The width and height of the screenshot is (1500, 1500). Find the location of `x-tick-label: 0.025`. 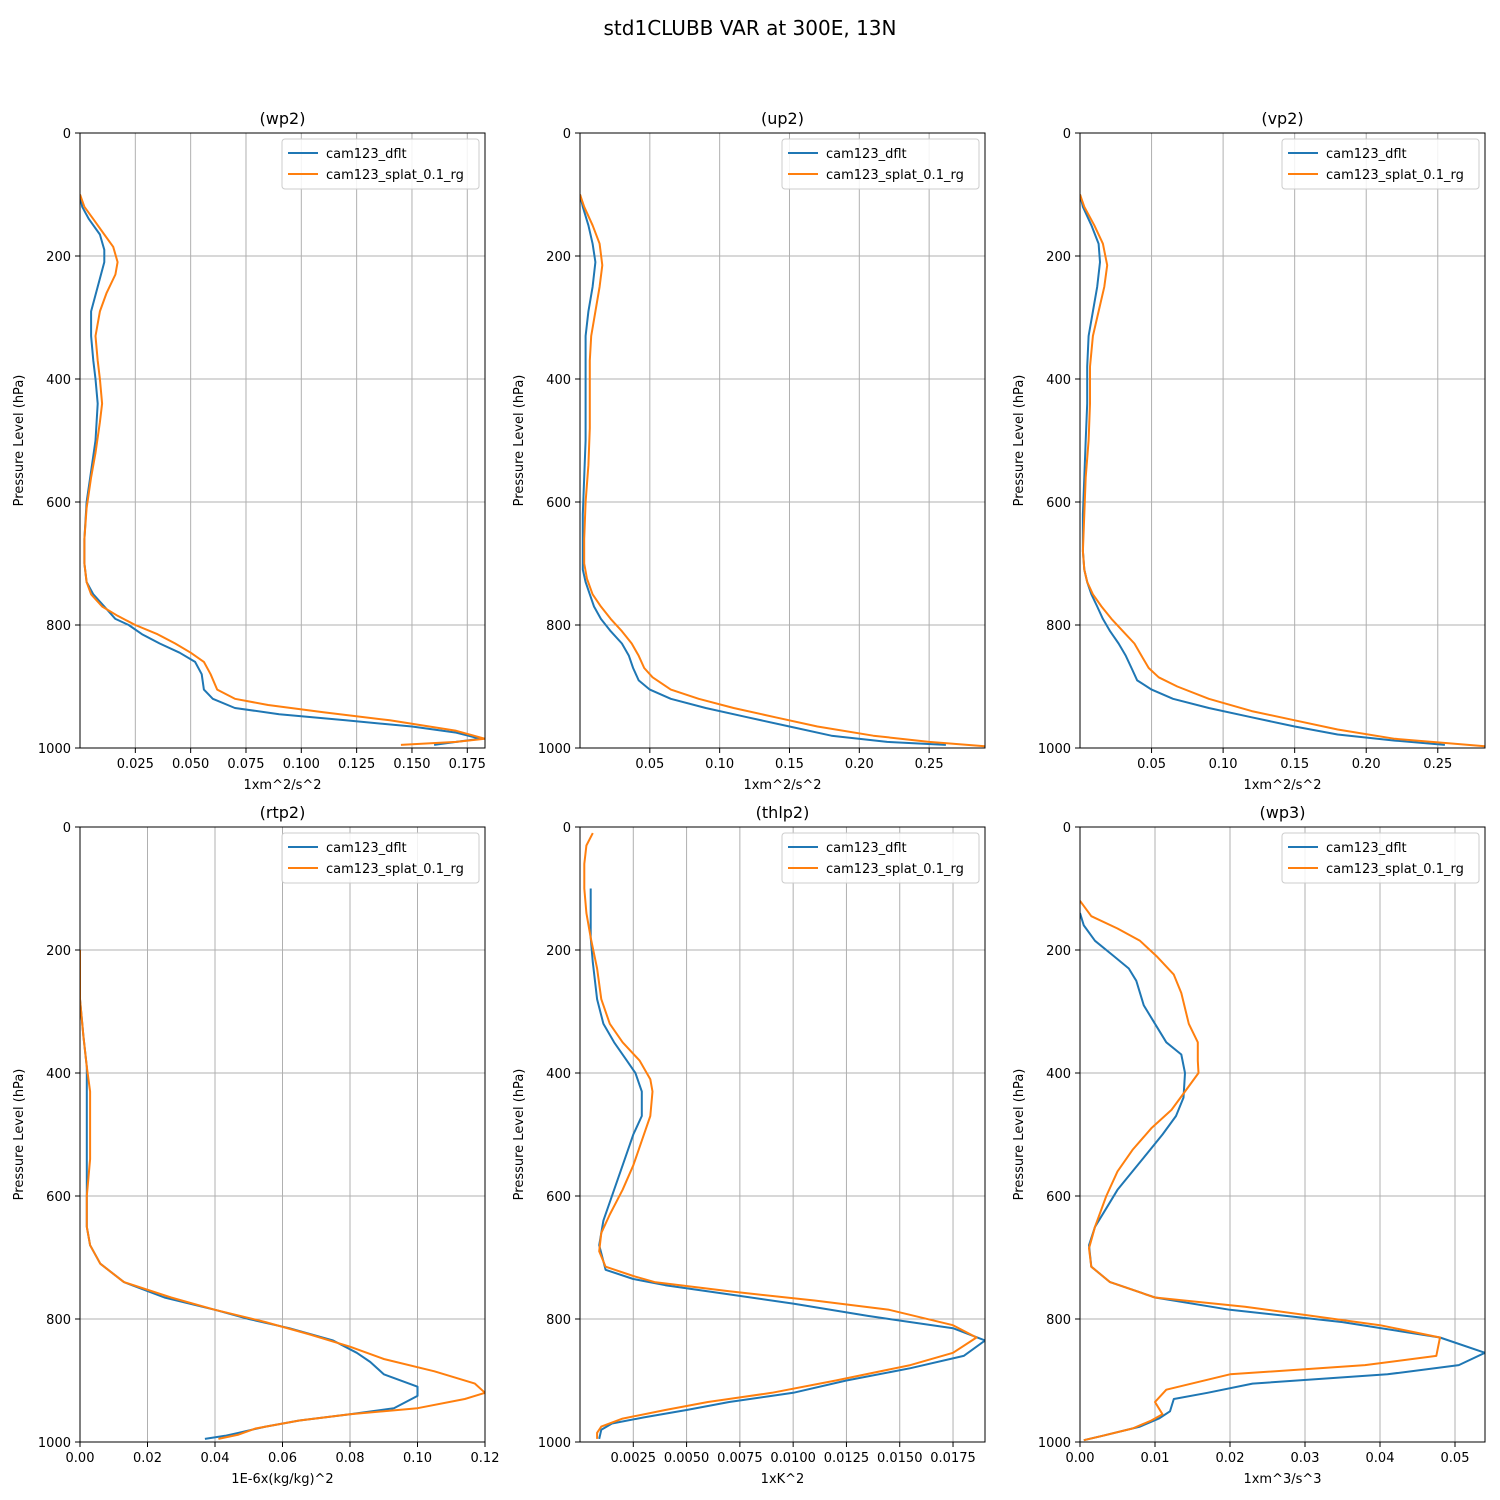

x-tick-label: 0.025 is located at coordinates (135, 764).